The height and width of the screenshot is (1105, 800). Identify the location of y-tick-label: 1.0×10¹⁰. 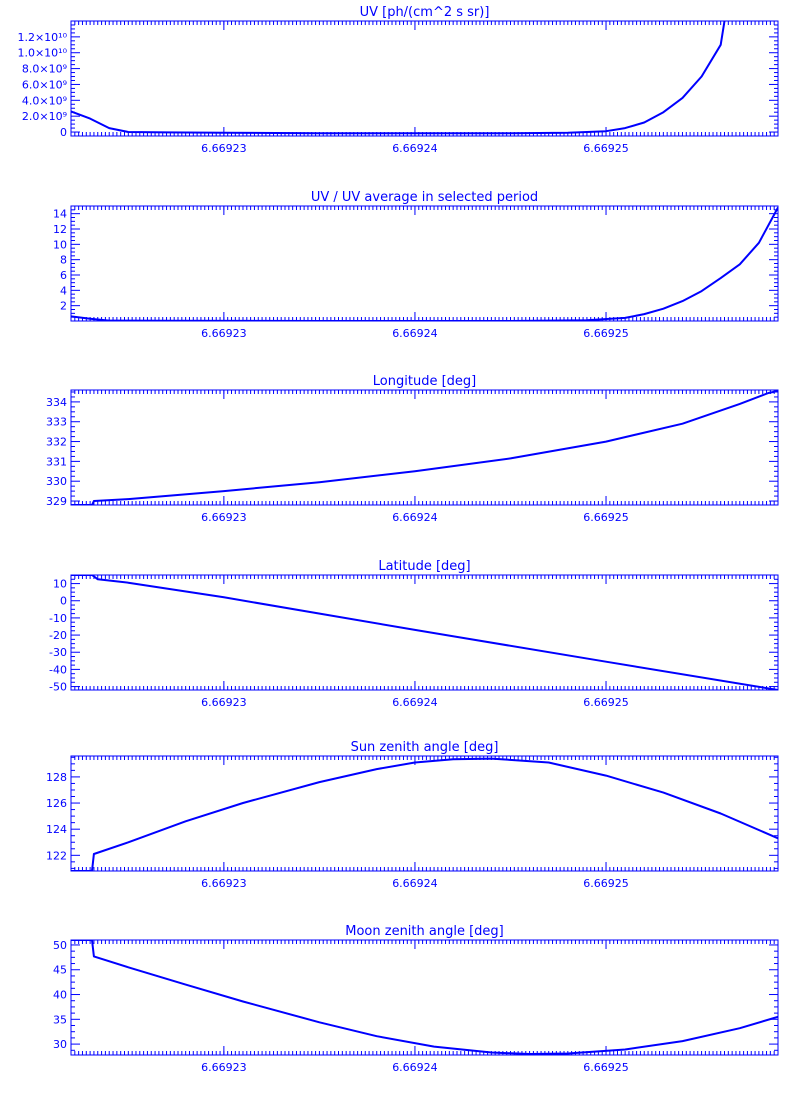
(42, 53).